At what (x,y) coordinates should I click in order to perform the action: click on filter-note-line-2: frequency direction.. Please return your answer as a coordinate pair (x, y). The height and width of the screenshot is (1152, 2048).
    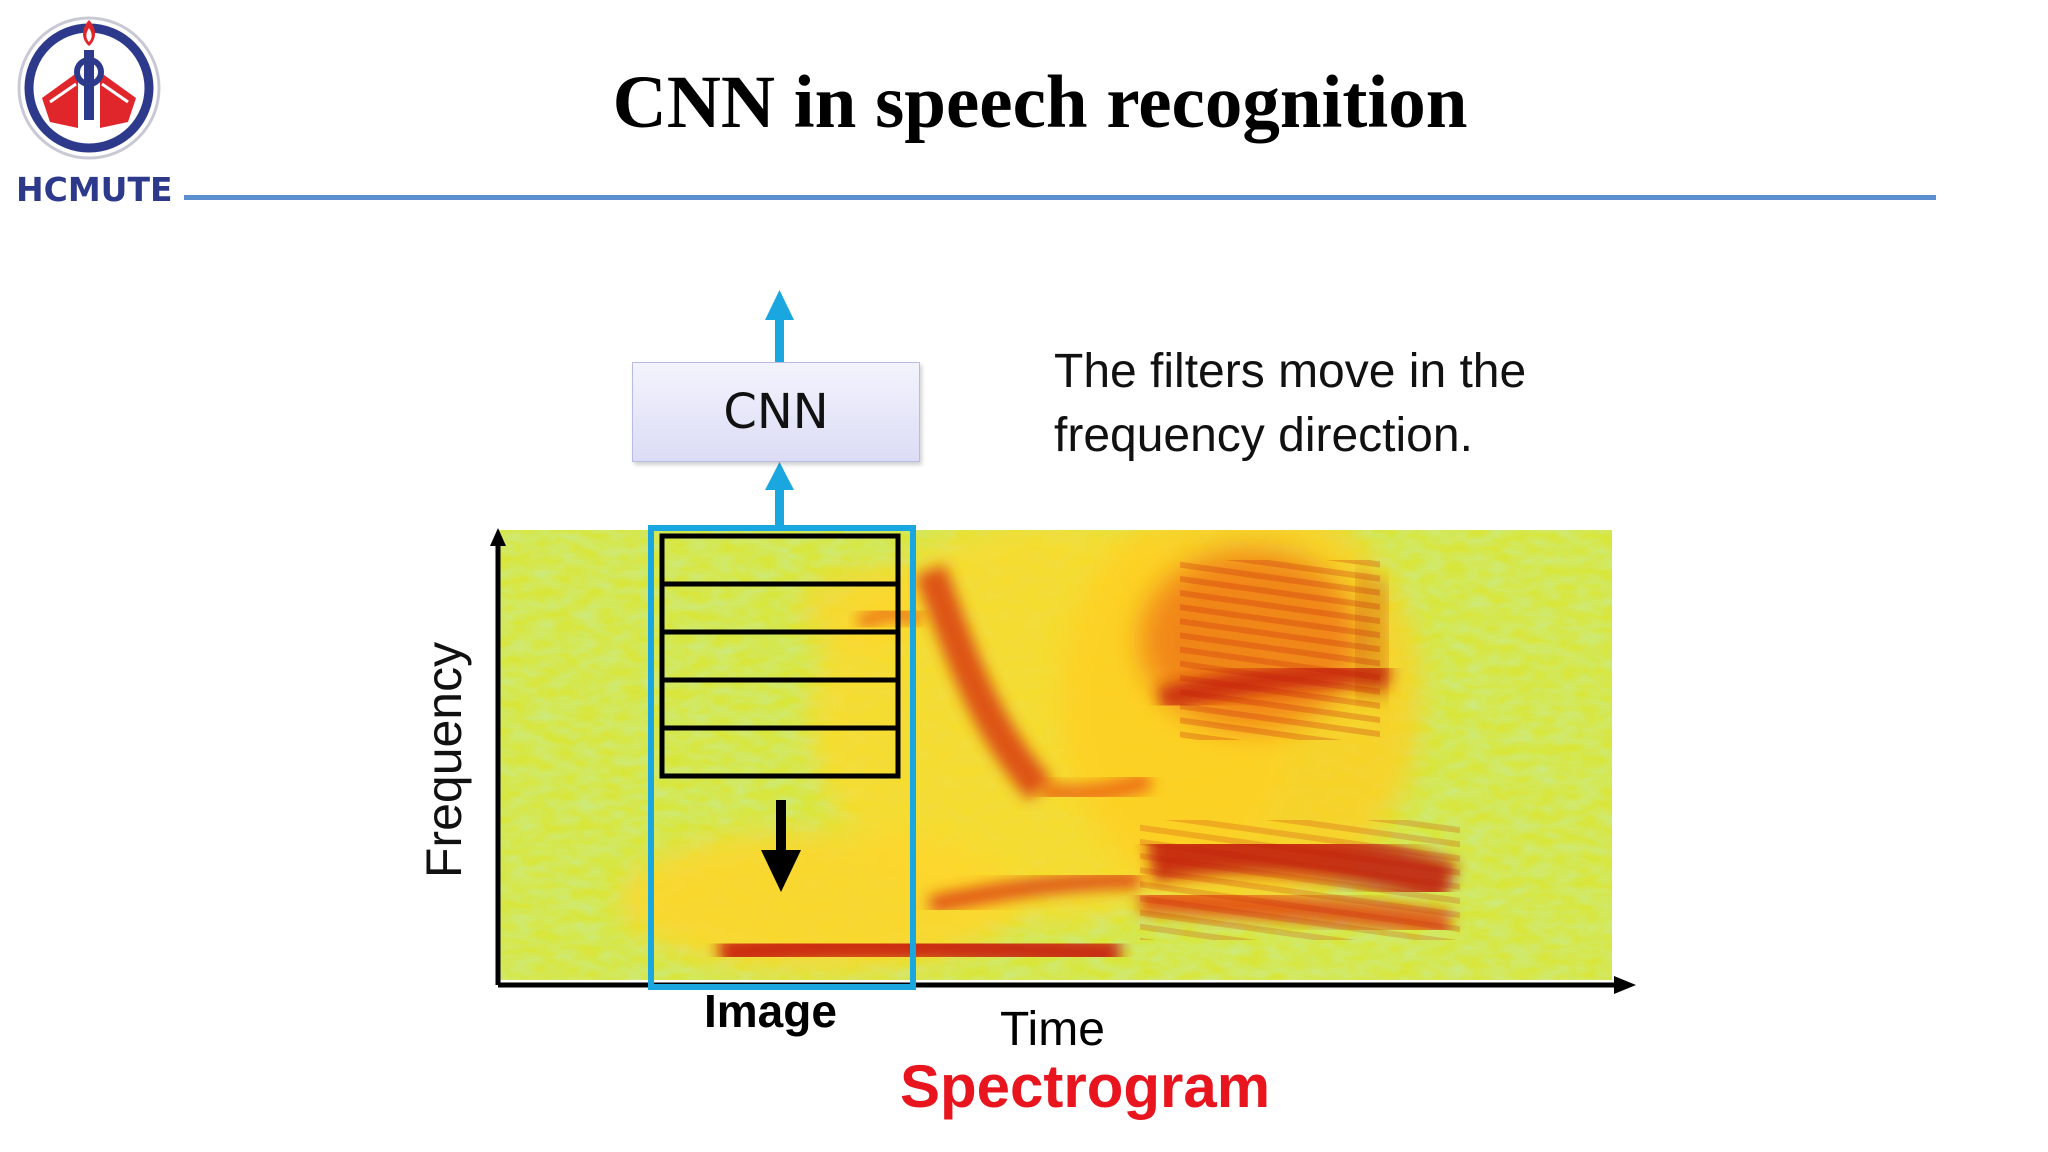
    Looking at the image, I should click on (1263, 435).